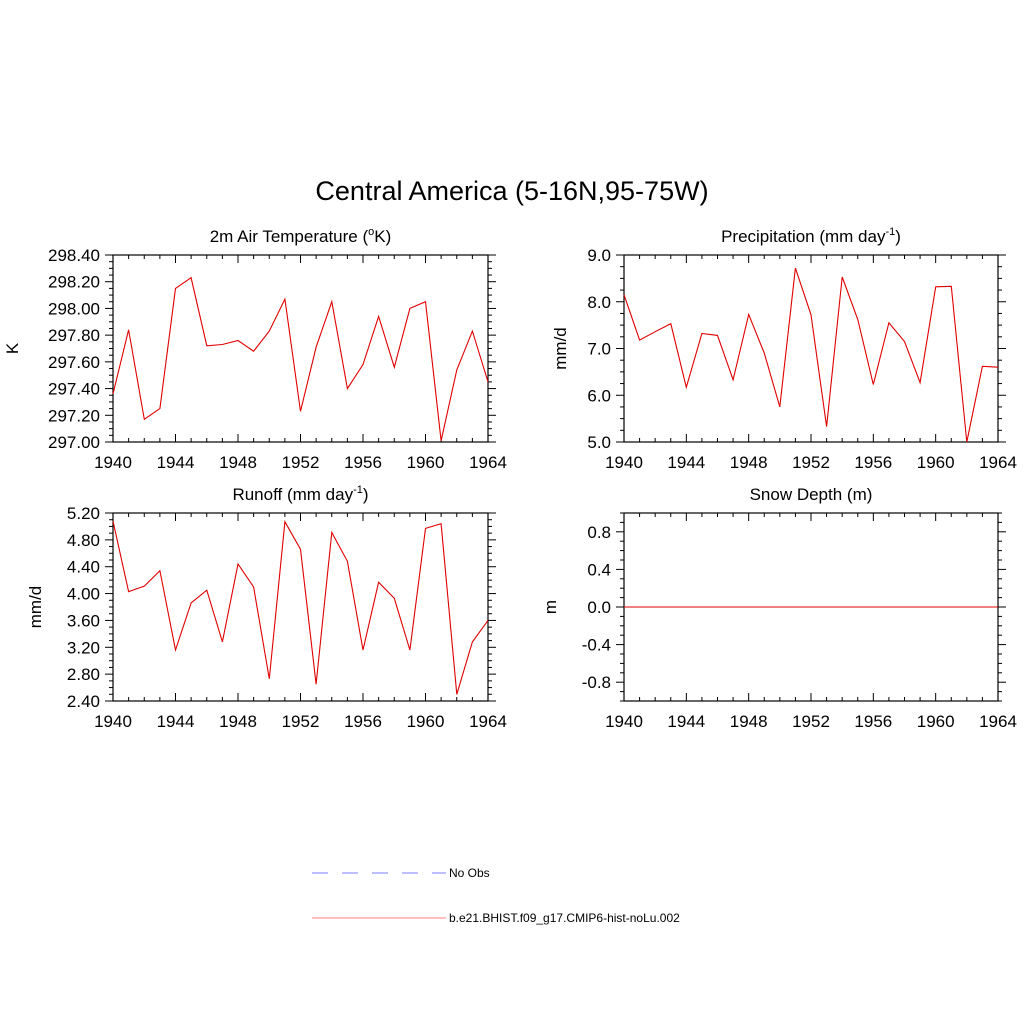  I want to click on y-tick-label: 4.40, so click(83, 567).